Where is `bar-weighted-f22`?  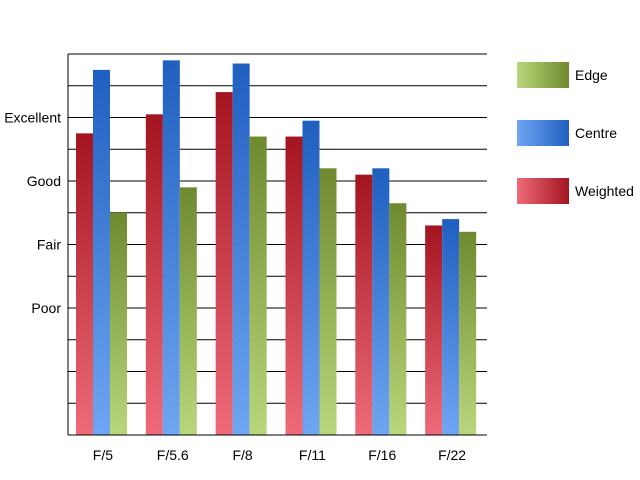
bar-weighted-f22 is located at coordinates (434, 330).